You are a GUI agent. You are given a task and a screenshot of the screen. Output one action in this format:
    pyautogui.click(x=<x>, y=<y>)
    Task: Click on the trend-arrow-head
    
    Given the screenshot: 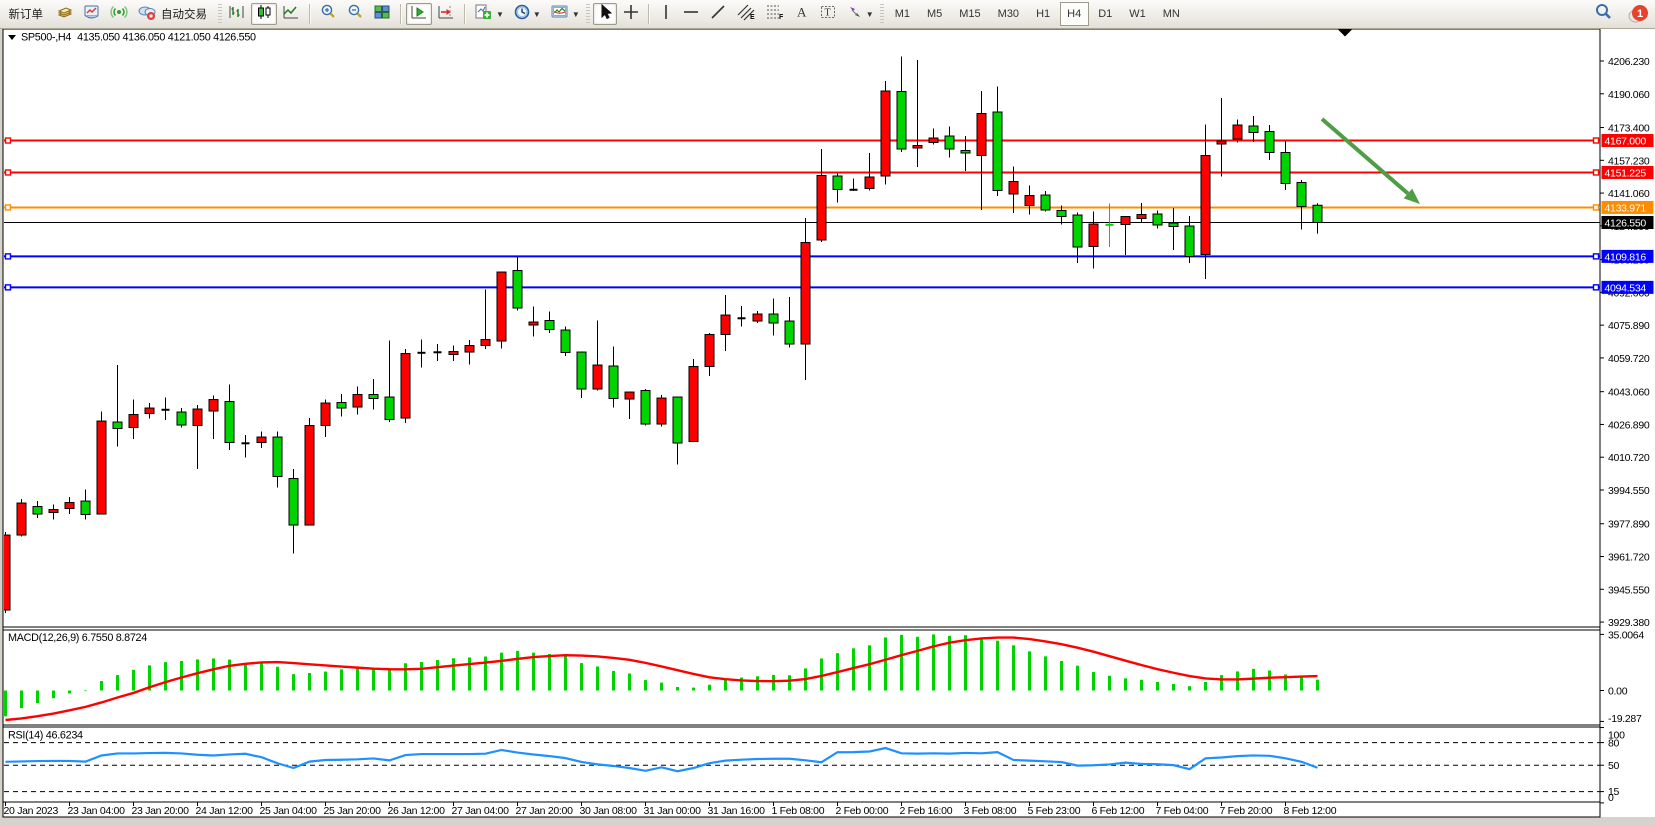 What is the action you would take?
    pyautogui.click(x=1411, y=196)
    